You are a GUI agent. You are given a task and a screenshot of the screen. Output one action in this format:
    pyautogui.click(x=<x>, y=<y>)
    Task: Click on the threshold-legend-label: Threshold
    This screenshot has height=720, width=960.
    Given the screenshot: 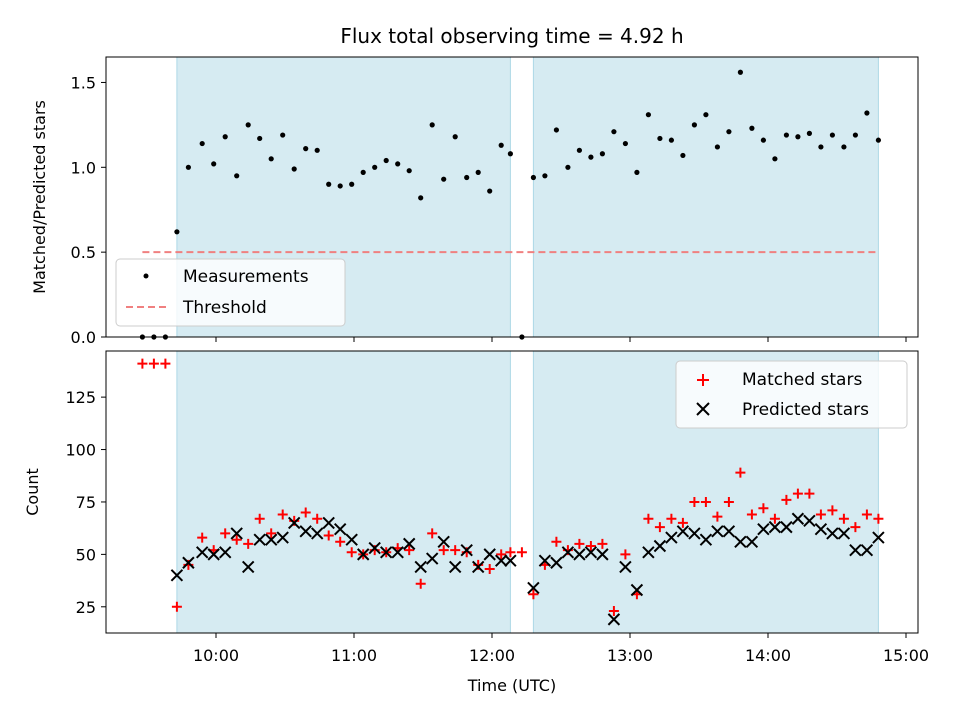 What is the action you would take?
    pyautogui.click(x=224, y=308)
    